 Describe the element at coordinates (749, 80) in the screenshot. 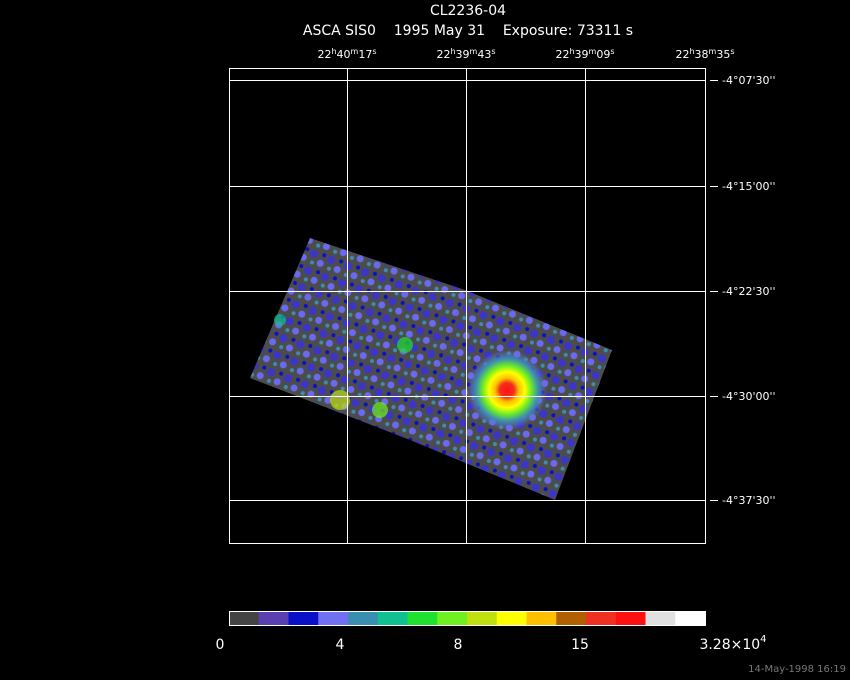

I see `dec-label: -4°07'30''` at that location.